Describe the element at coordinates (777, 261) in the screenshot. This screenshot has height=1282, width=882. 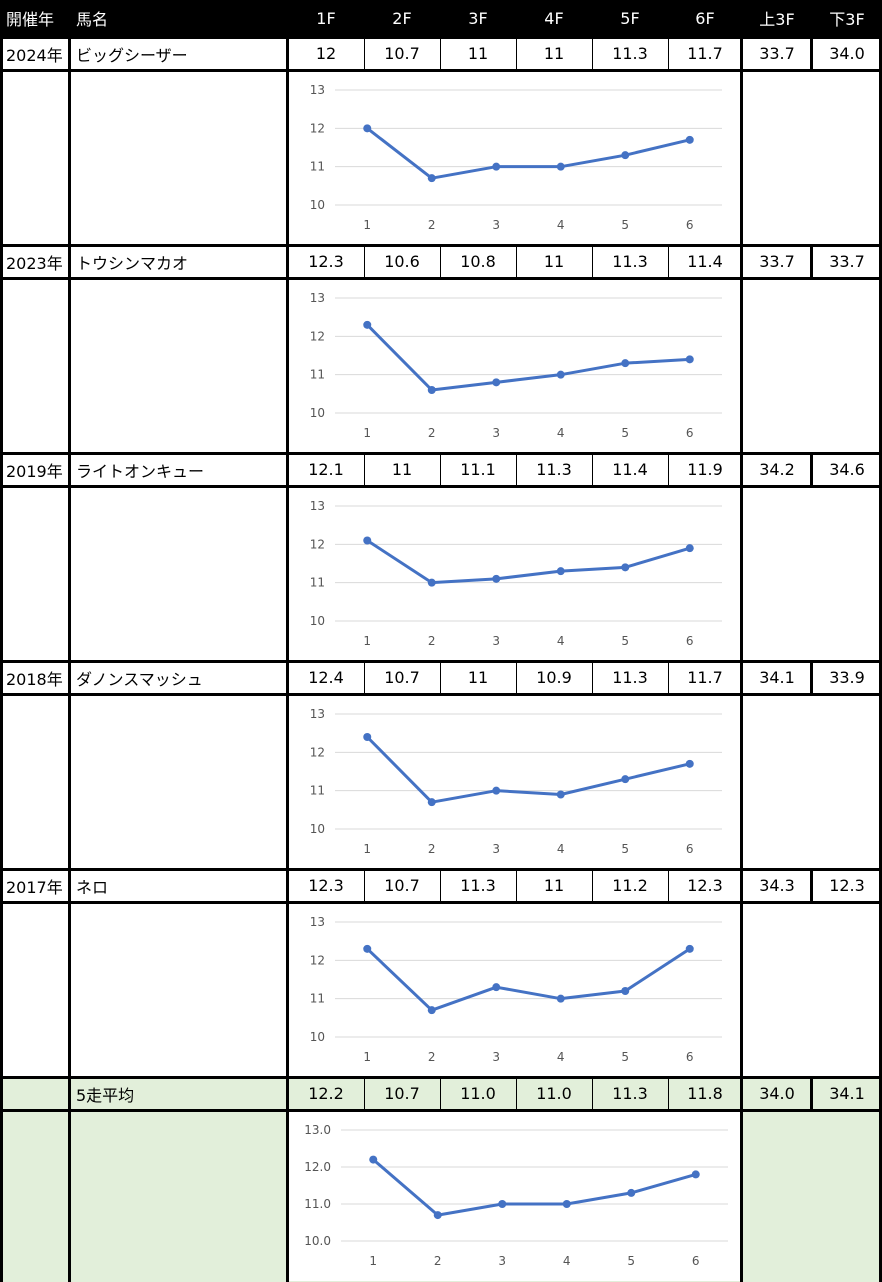
I see `row-first3f: 33.7` at that location.